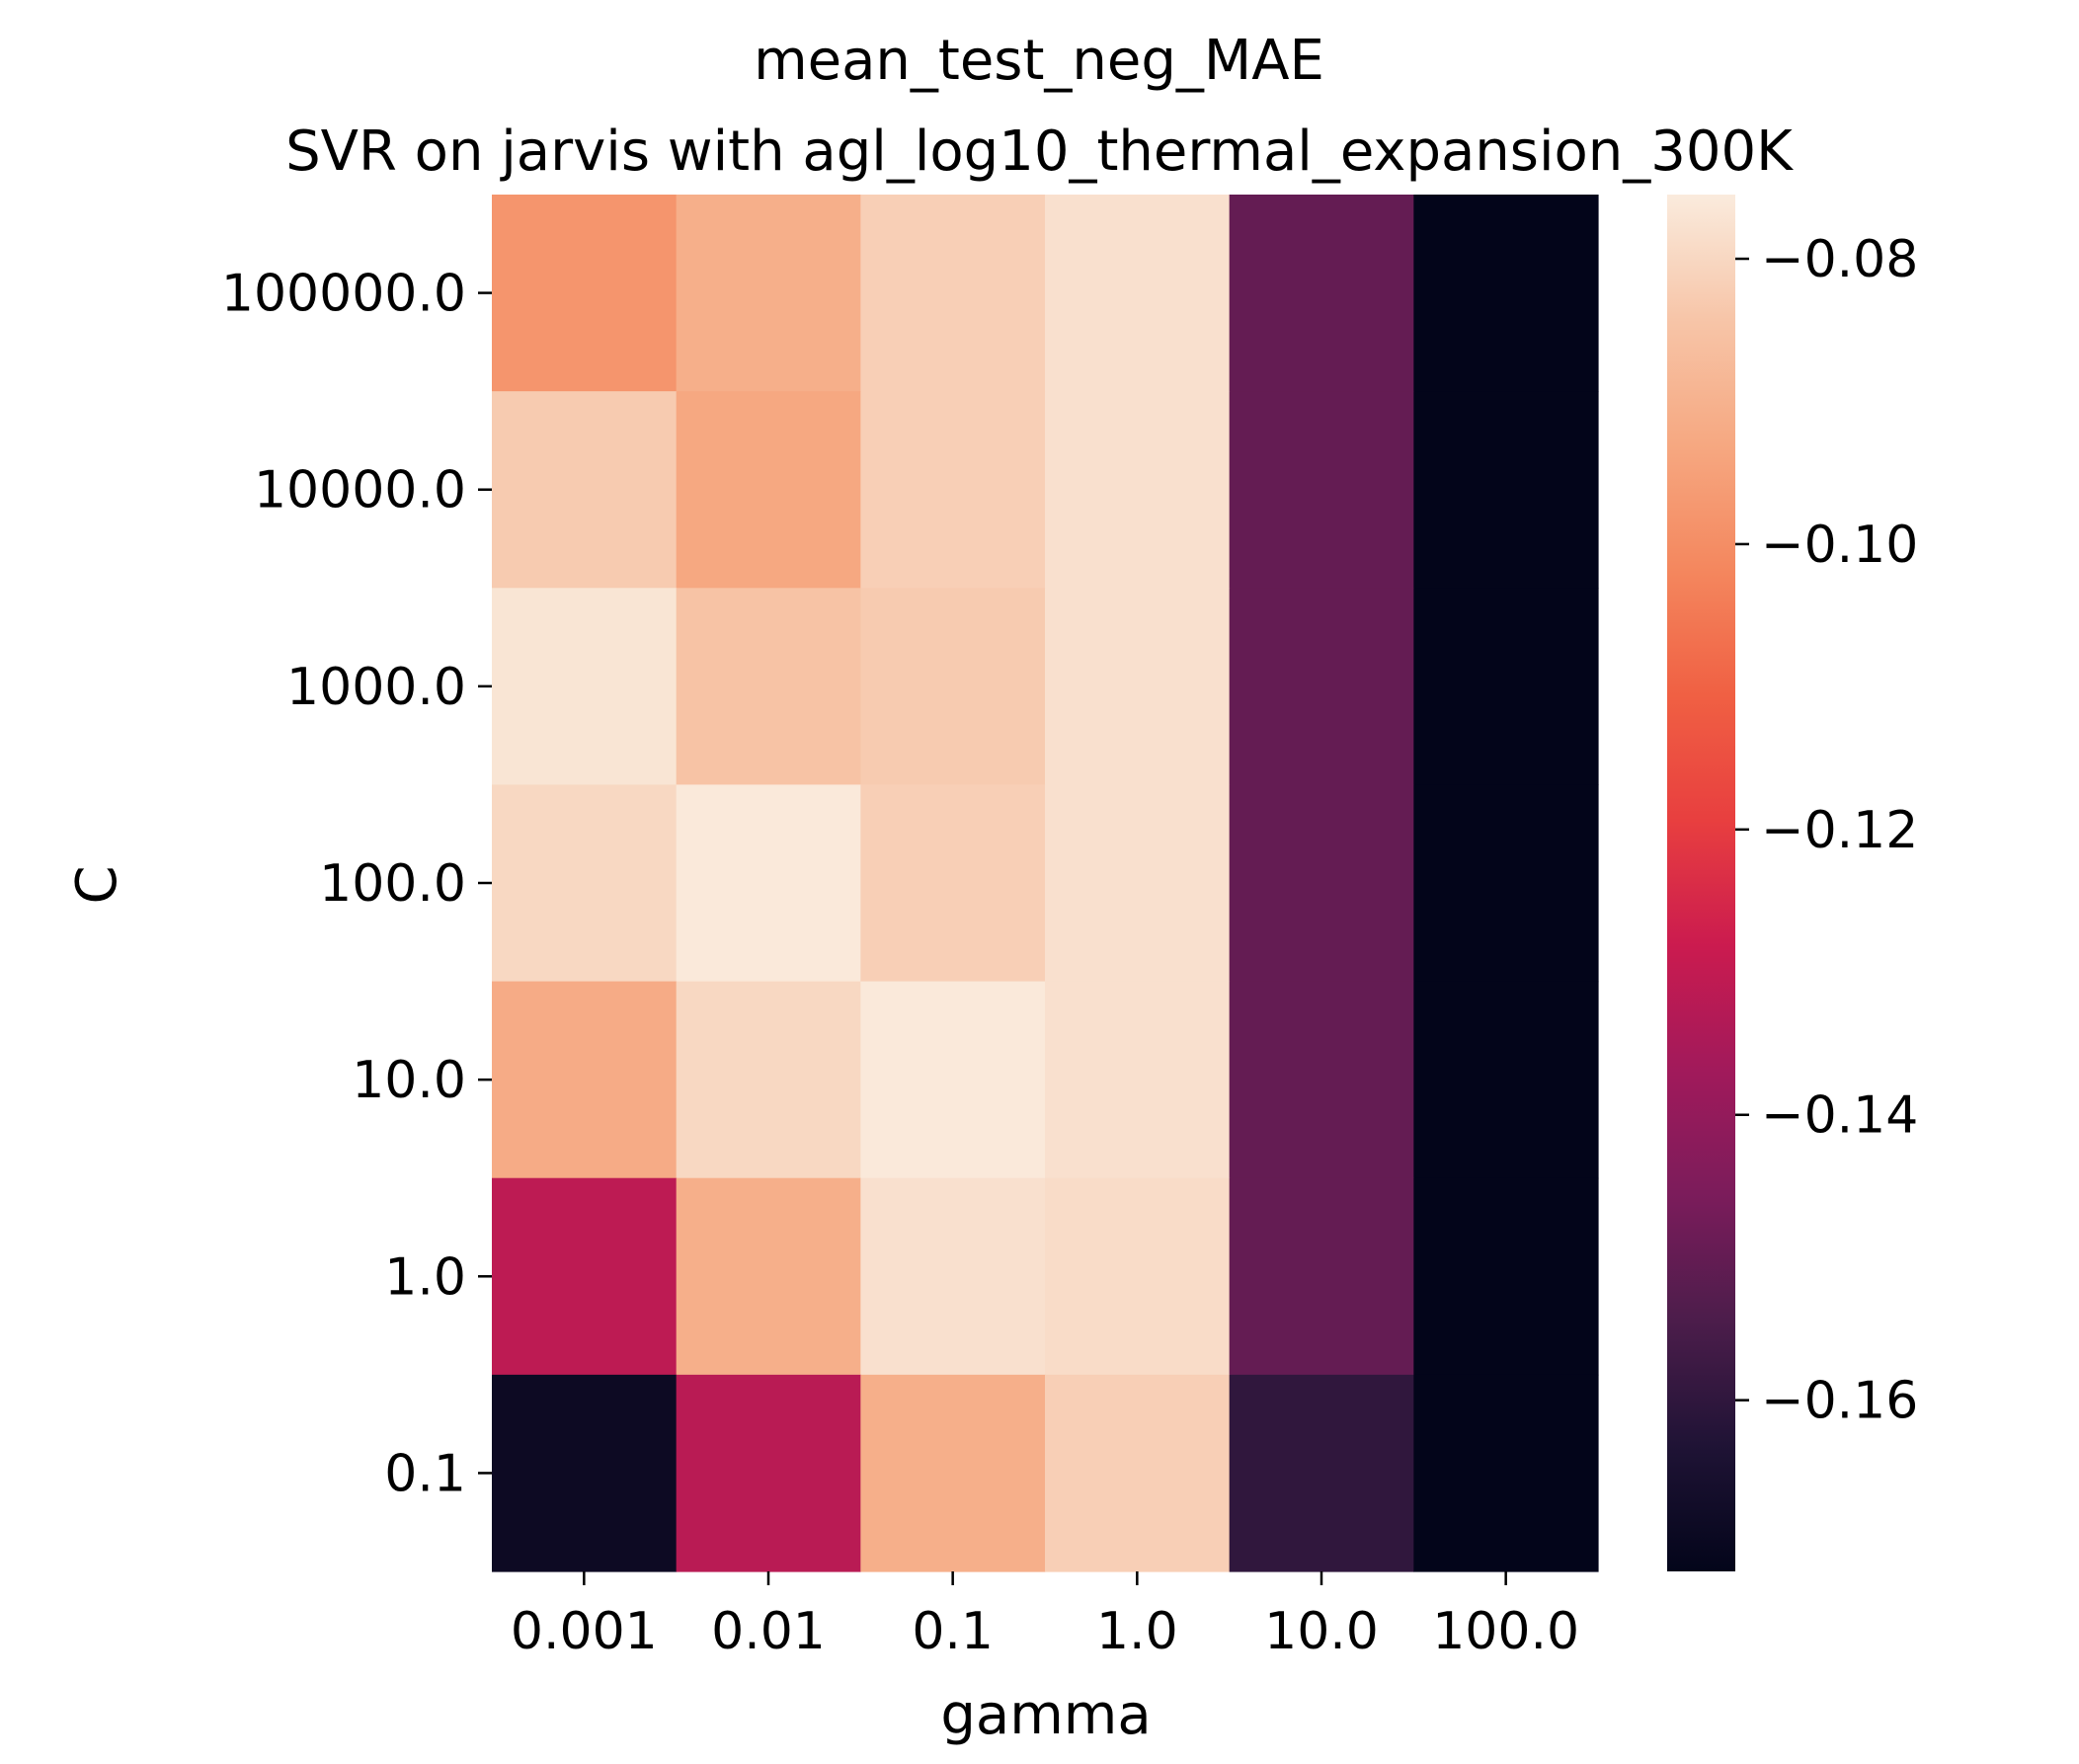 This screenshot has width=2079, height=1764. What do you see at coordinates (1045, 1616) in the screenshot?
I see `x-axis-ticks: 0.001 0.01 0.1 1.0 10.0 100.0` at bounding box center [1045, 1616].